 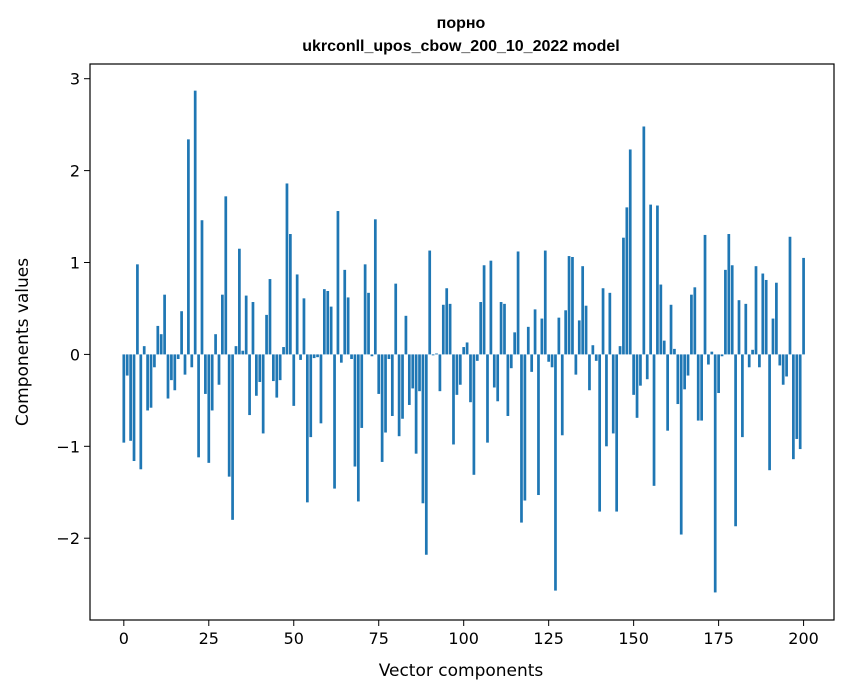 I want to click on x-tick-label: 0, so click(x=124, y=638).